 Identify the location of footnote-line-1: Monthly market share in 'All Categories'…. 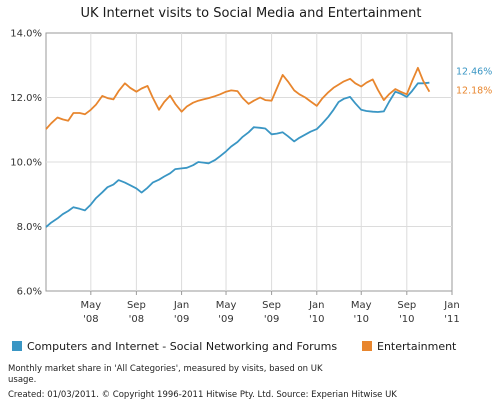
(165, 369).